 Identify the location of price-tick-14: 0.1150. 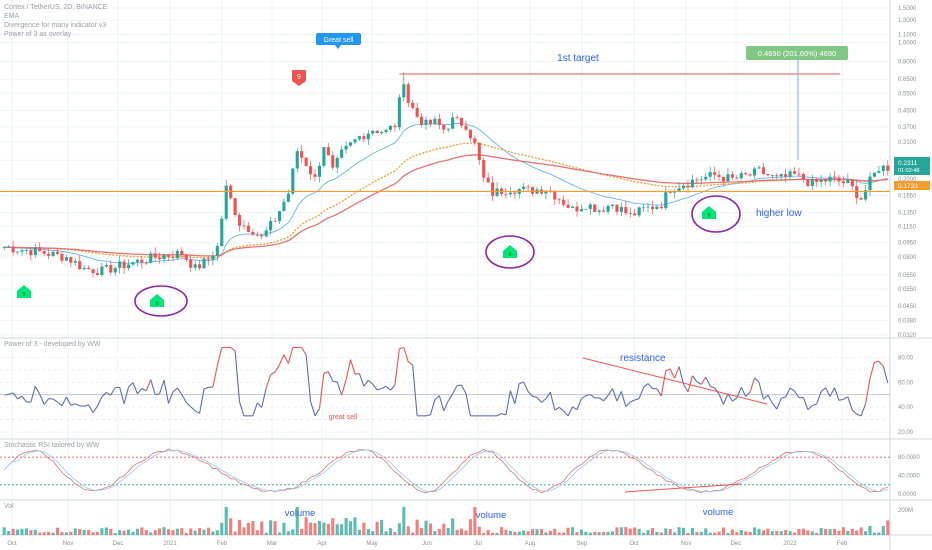
(907, 227).